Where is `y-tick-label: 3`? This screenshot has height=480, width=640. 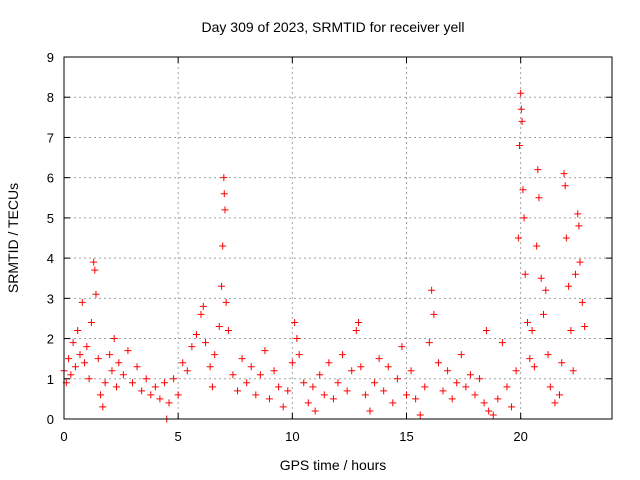 y-tick-label: 3 is located at coordinates (50, 298).